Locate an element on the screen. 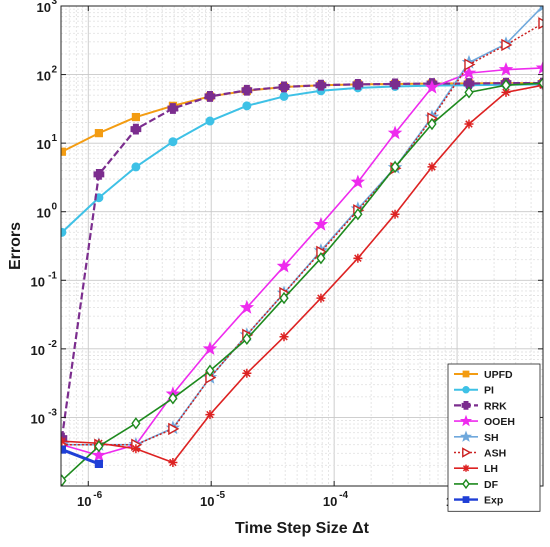 The height and width of the screenshot is (547, 550). series-line is located at coordinates (80, 457).